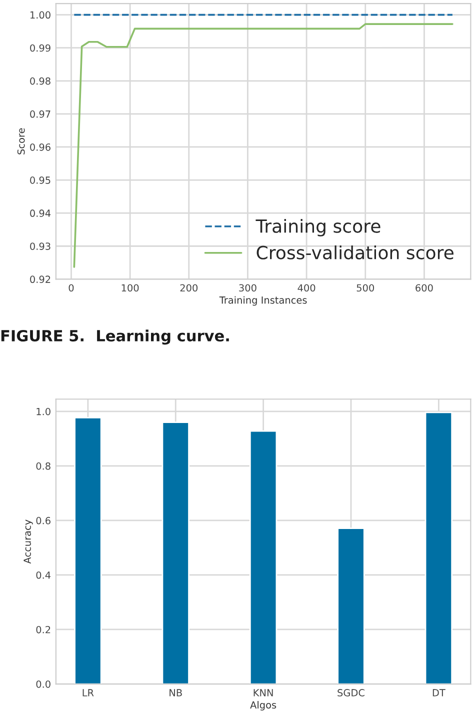  I want to click on x-tick-label: 200, so click(189, 288).